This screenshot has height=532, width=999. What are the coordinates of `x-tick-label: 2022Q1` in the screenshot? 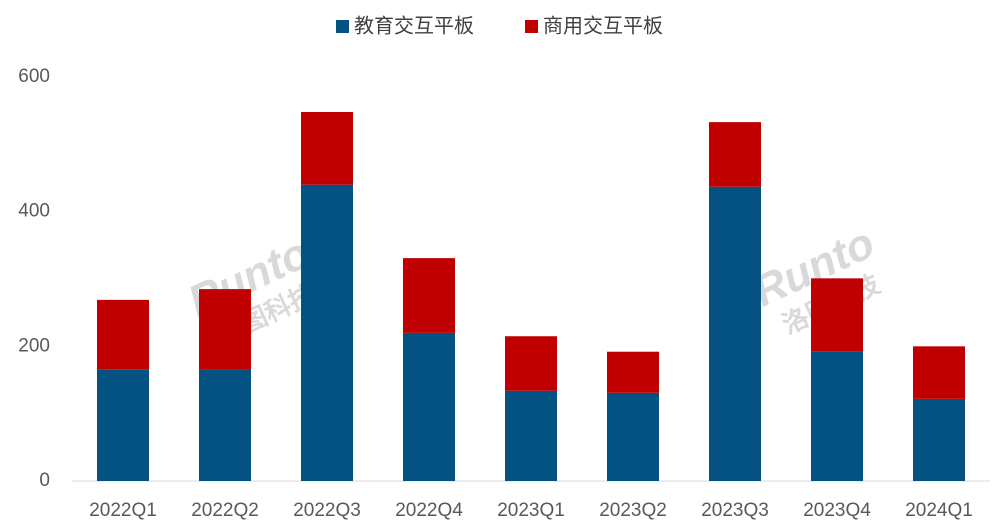 It's located at (123, 510).